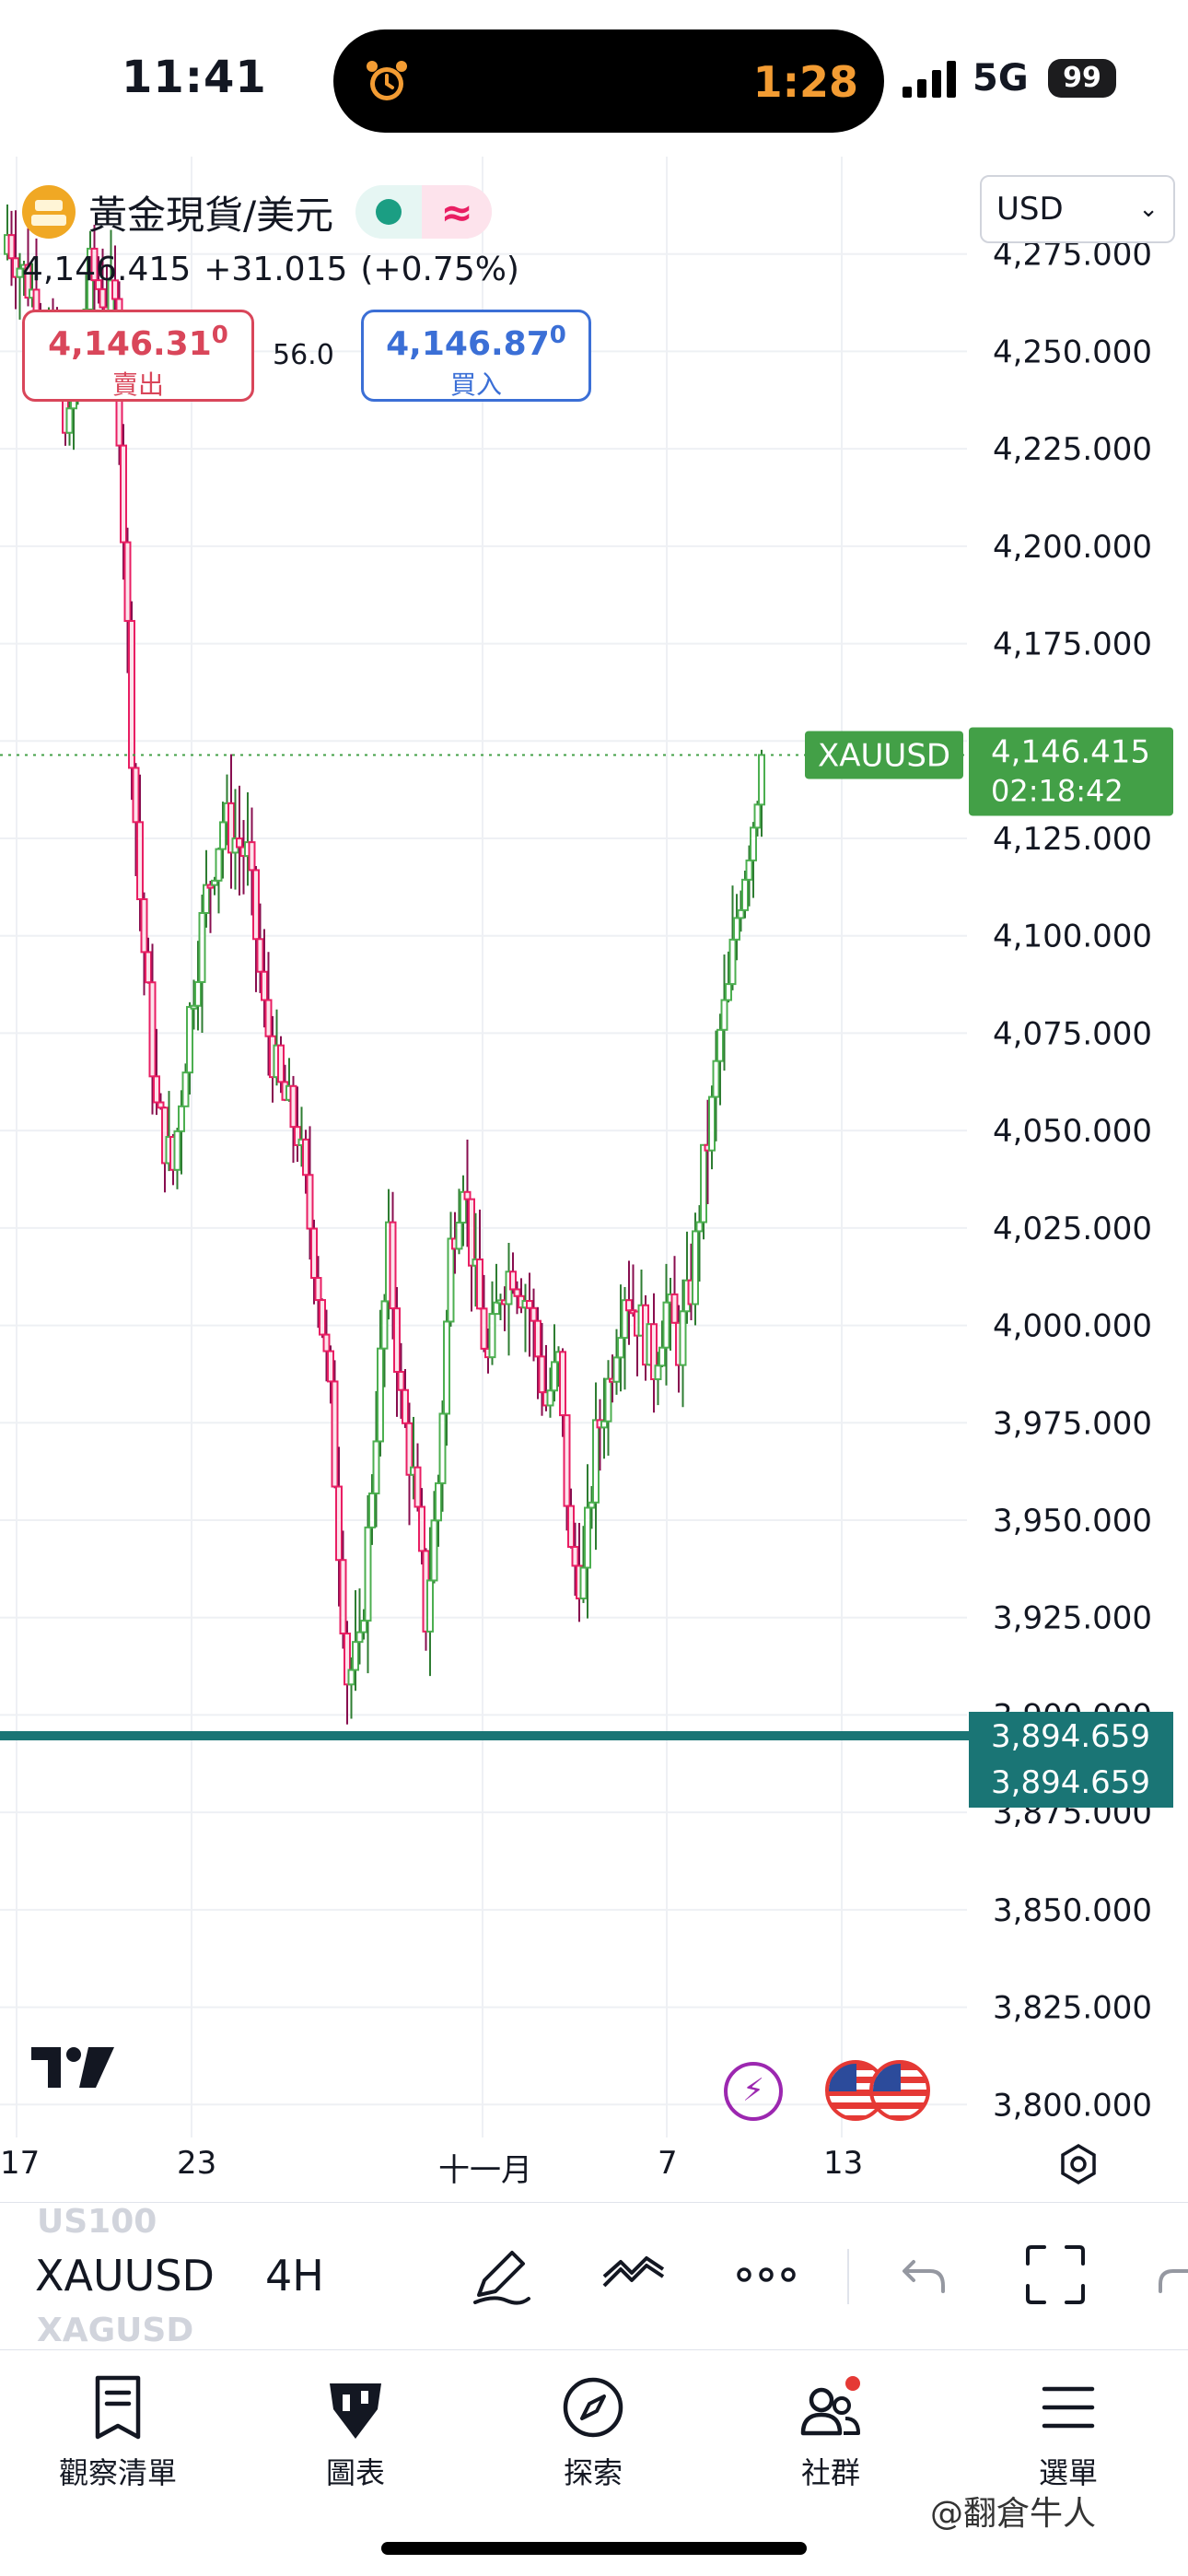  What do you see at coordinates (97, 2222) in the screenshot?
I see `symbol-suggestion: US100` at bounding box center [97, 2222].